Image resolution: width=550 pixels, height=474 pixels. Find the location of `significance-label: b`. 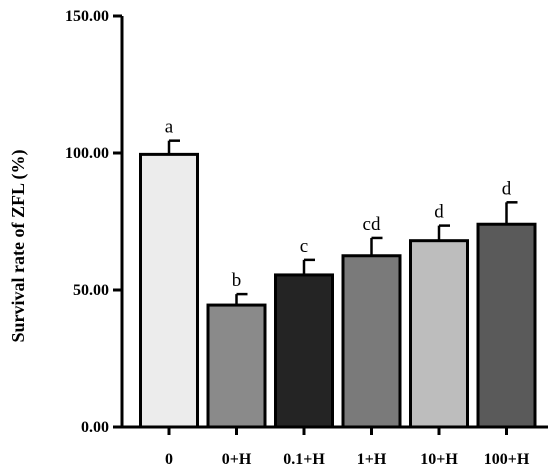

significance-label: b is located at coordinates (237, 280).